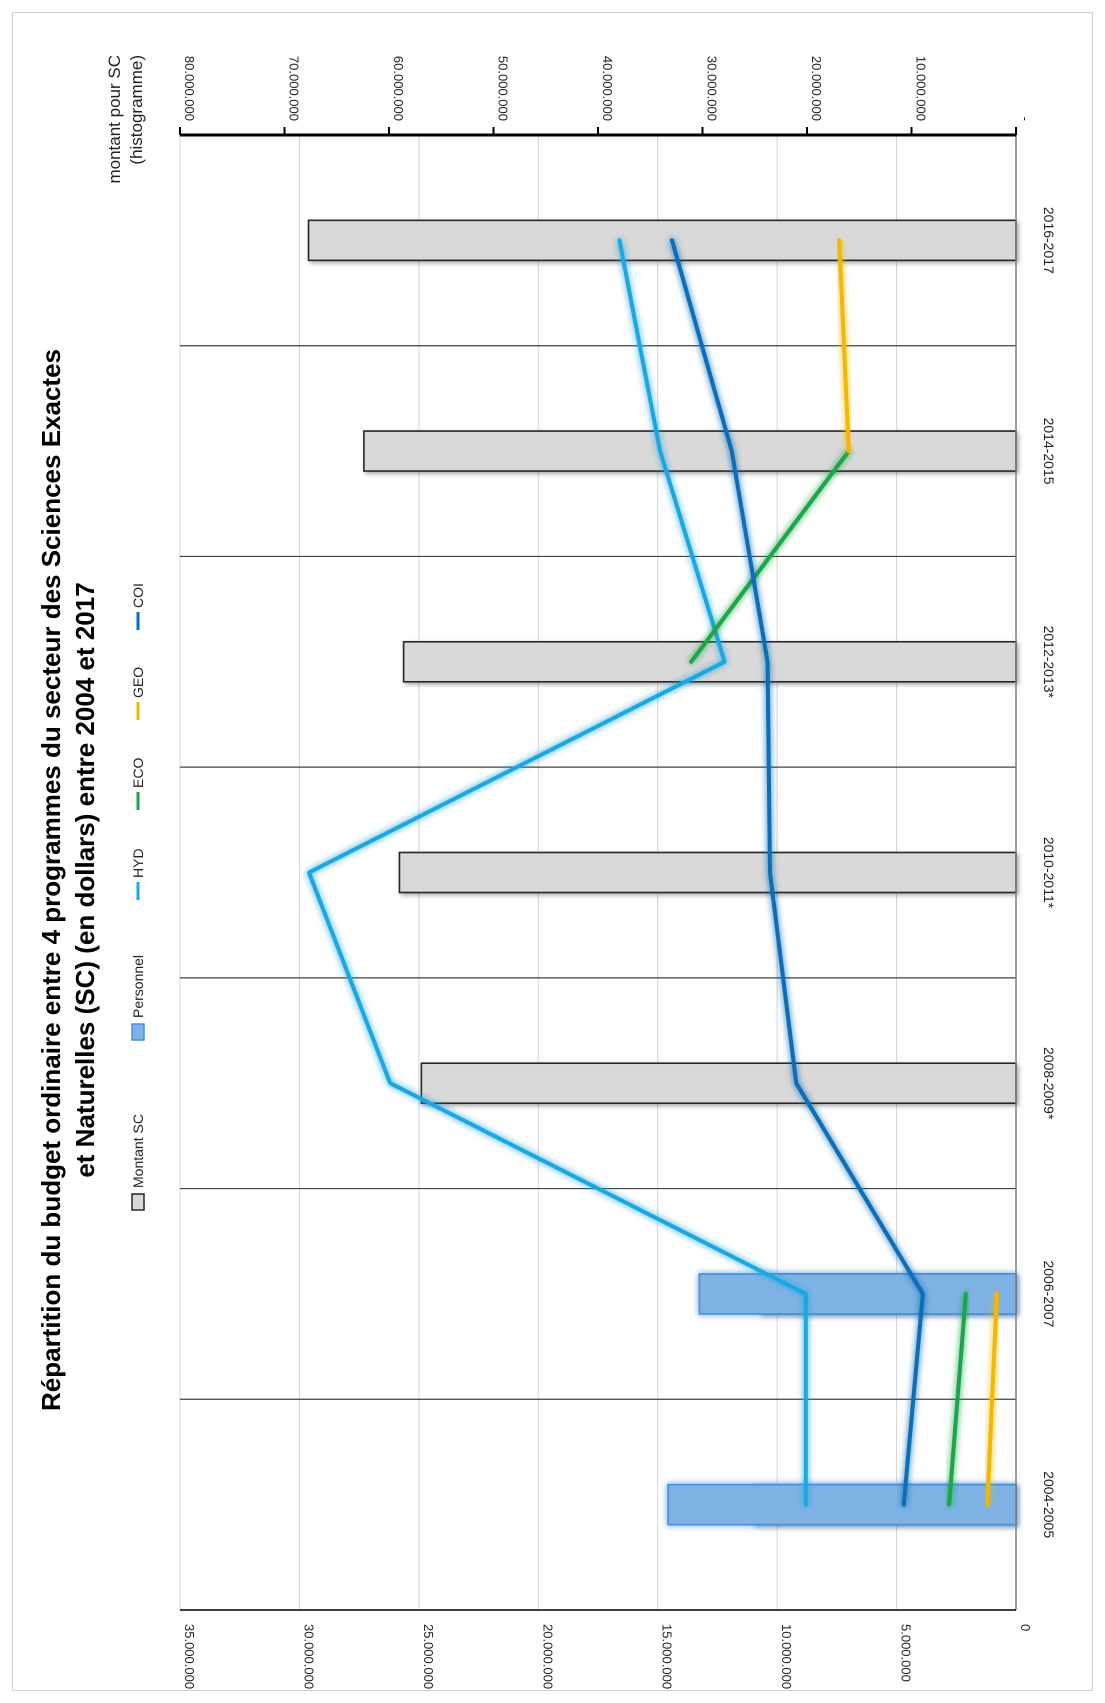 Image resolution: width=1105 pixels, height=1703 pixels. What do you see at coordinates (503, 88) in the screenshot?
I see `right-axis-tick-label: 50.000.000` at bounding box center [503, 88].